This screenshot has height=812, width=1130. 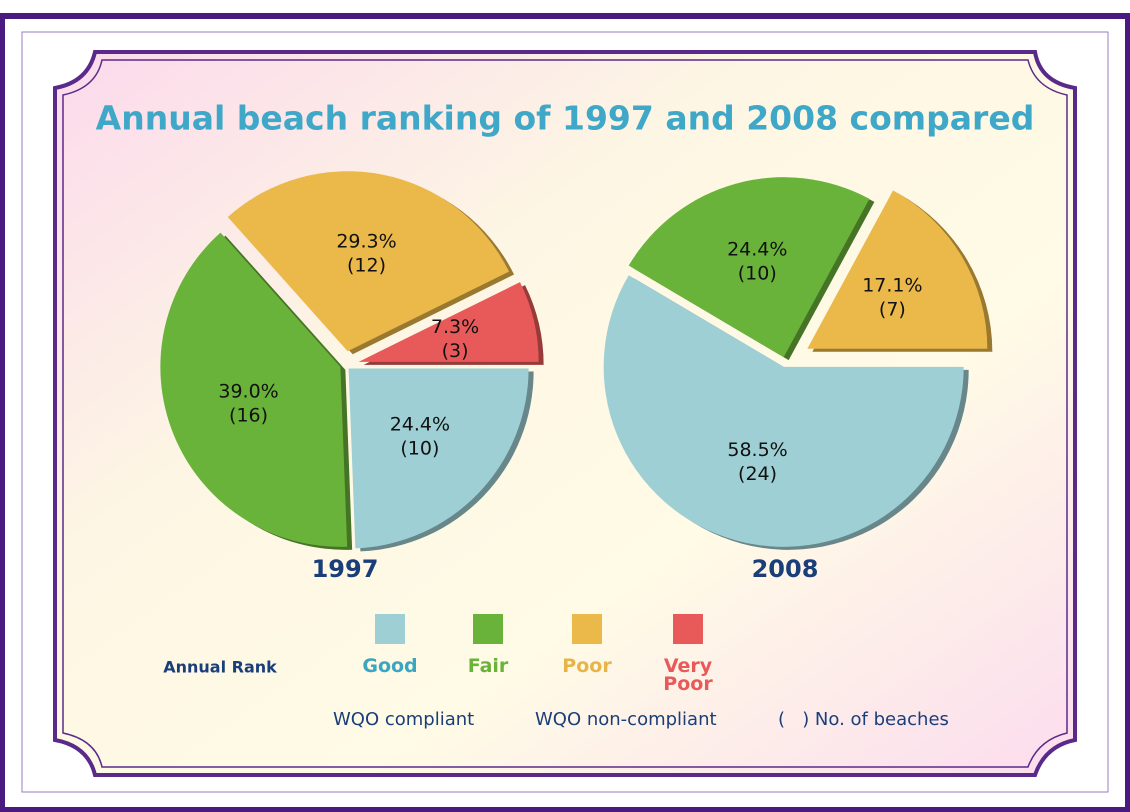 What do you see at coordinates (455, 351) in the screenshot?
I see `count-label: (3)` at bounding box center [455, 351].